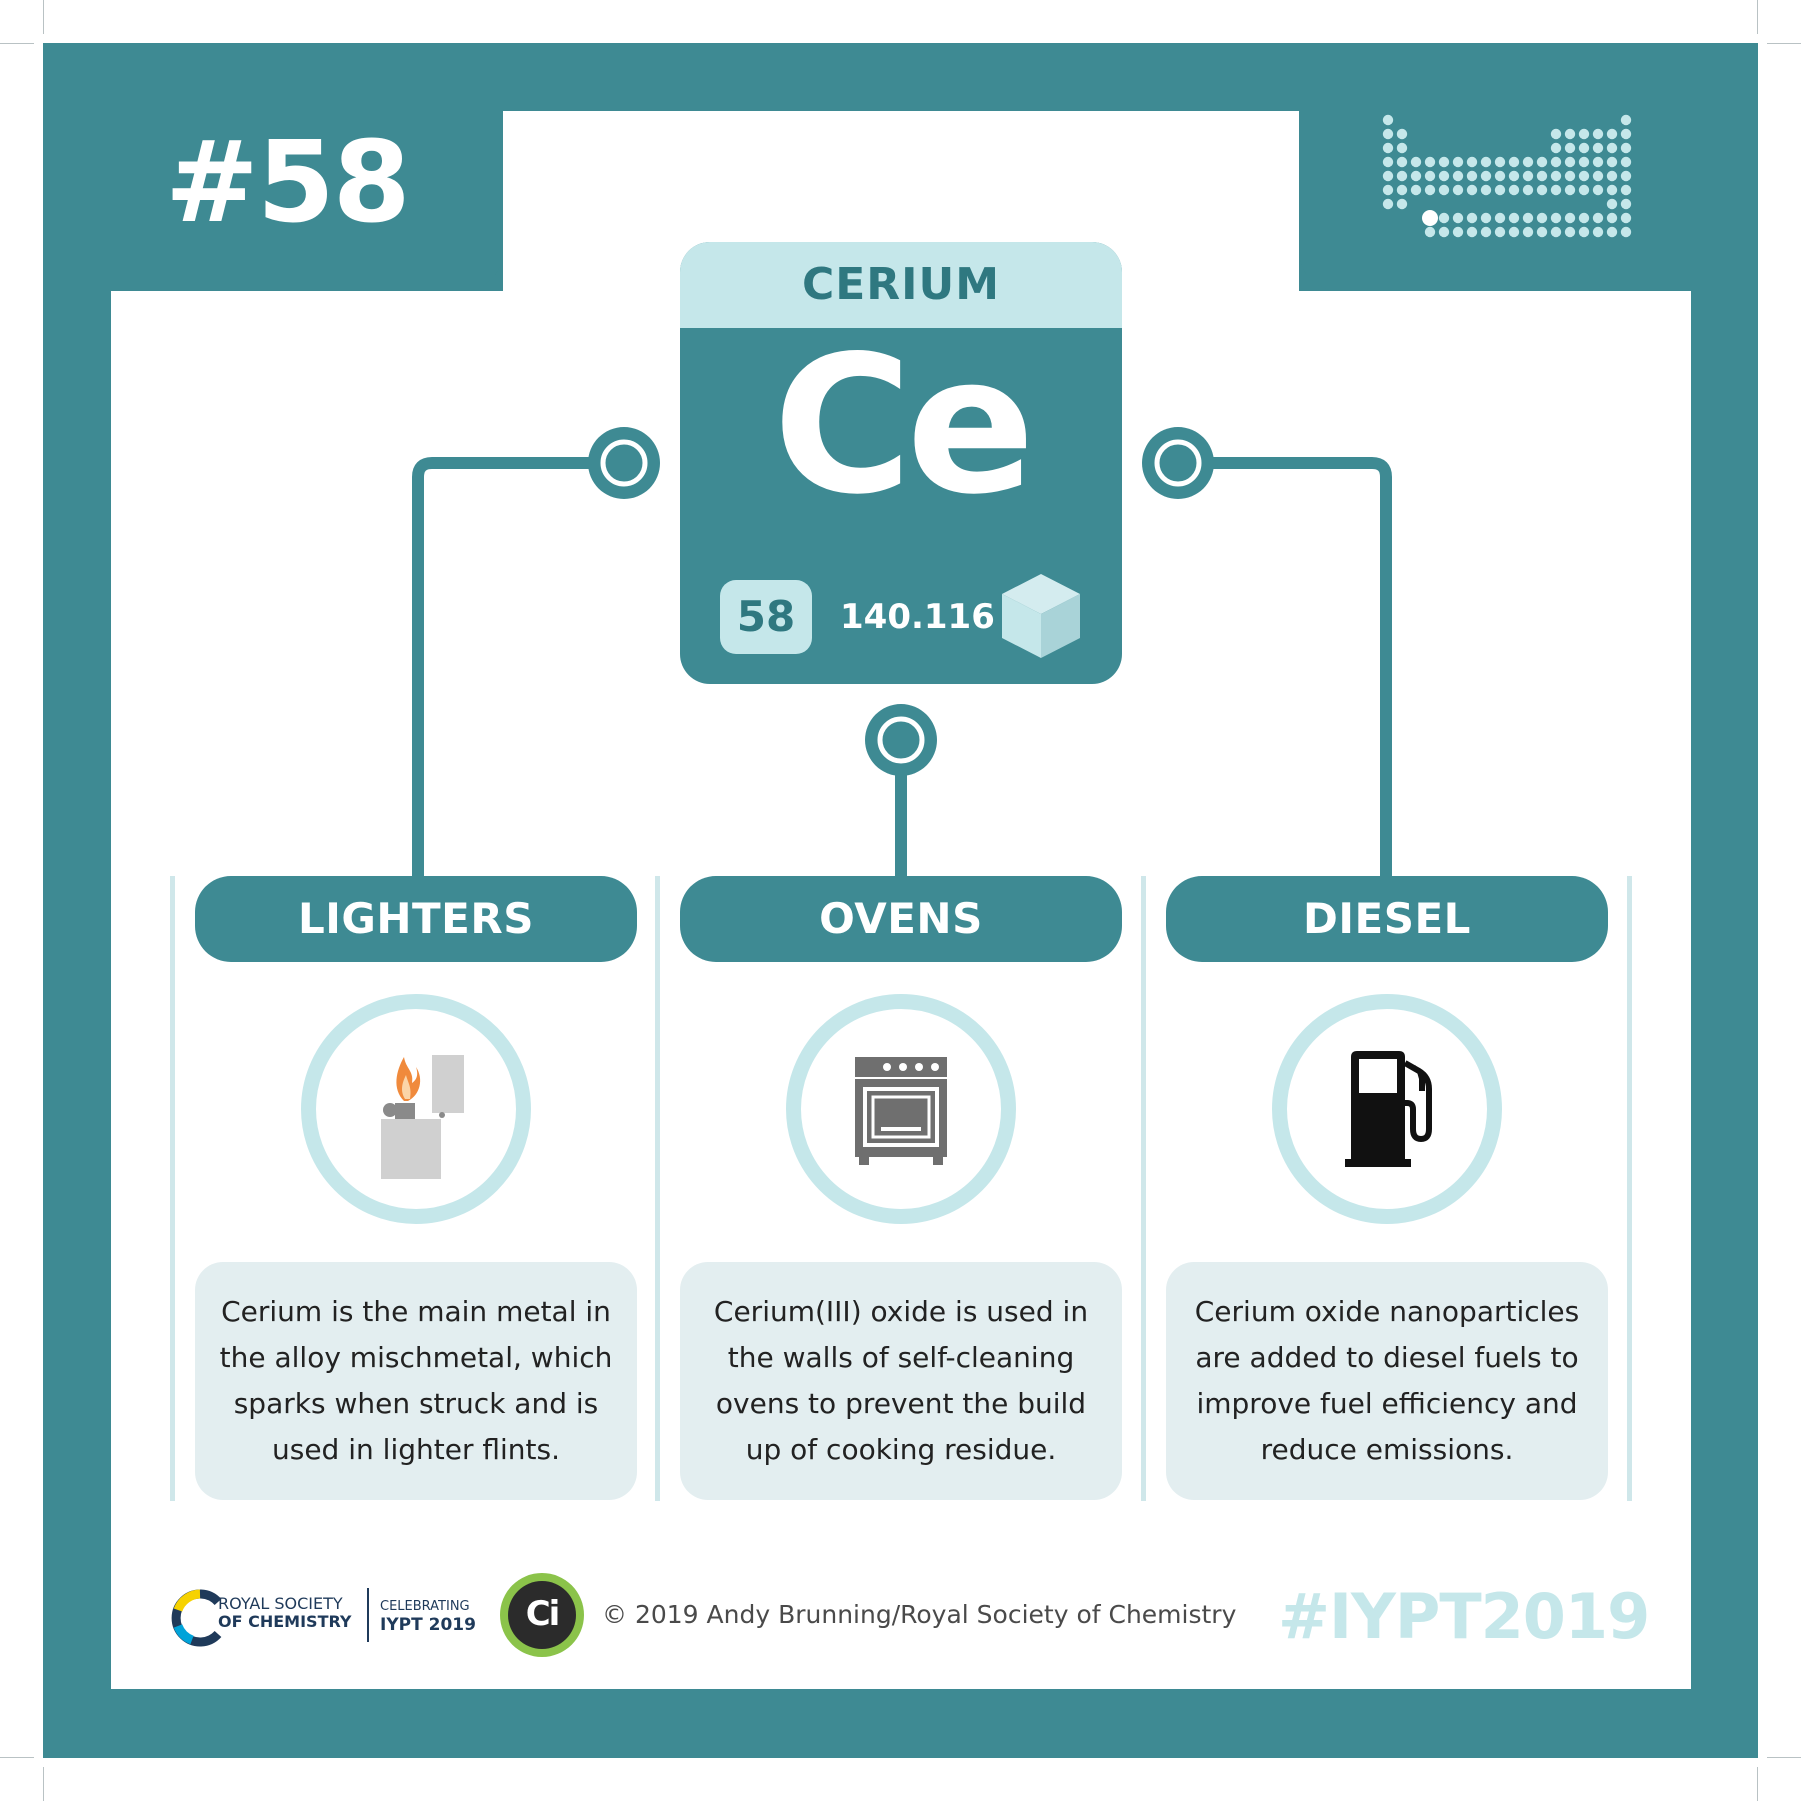 The height and width of the screenshot is (1801, 1801). I want to click on iypt-wordmark-line1: CELEBRATING, so click(425, 1606).